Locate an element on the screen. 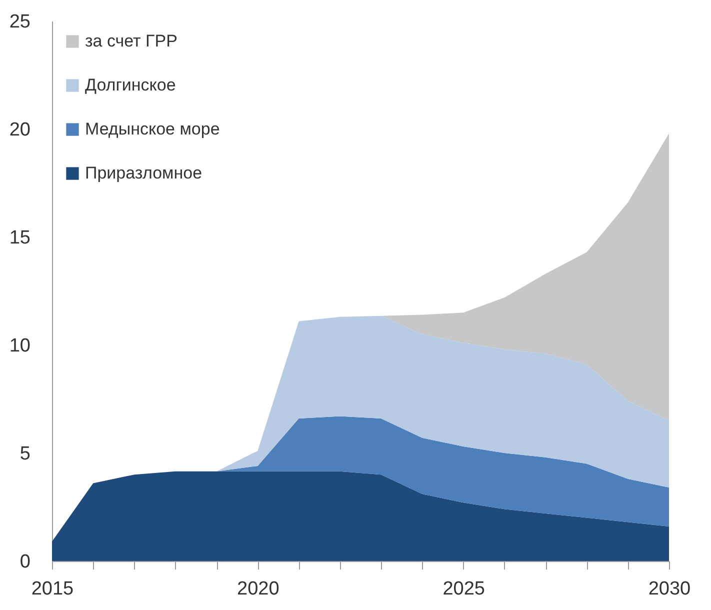 This screenshot has width=711, height=610. legend-label: Долгинское is located at coordinates (130, 85).